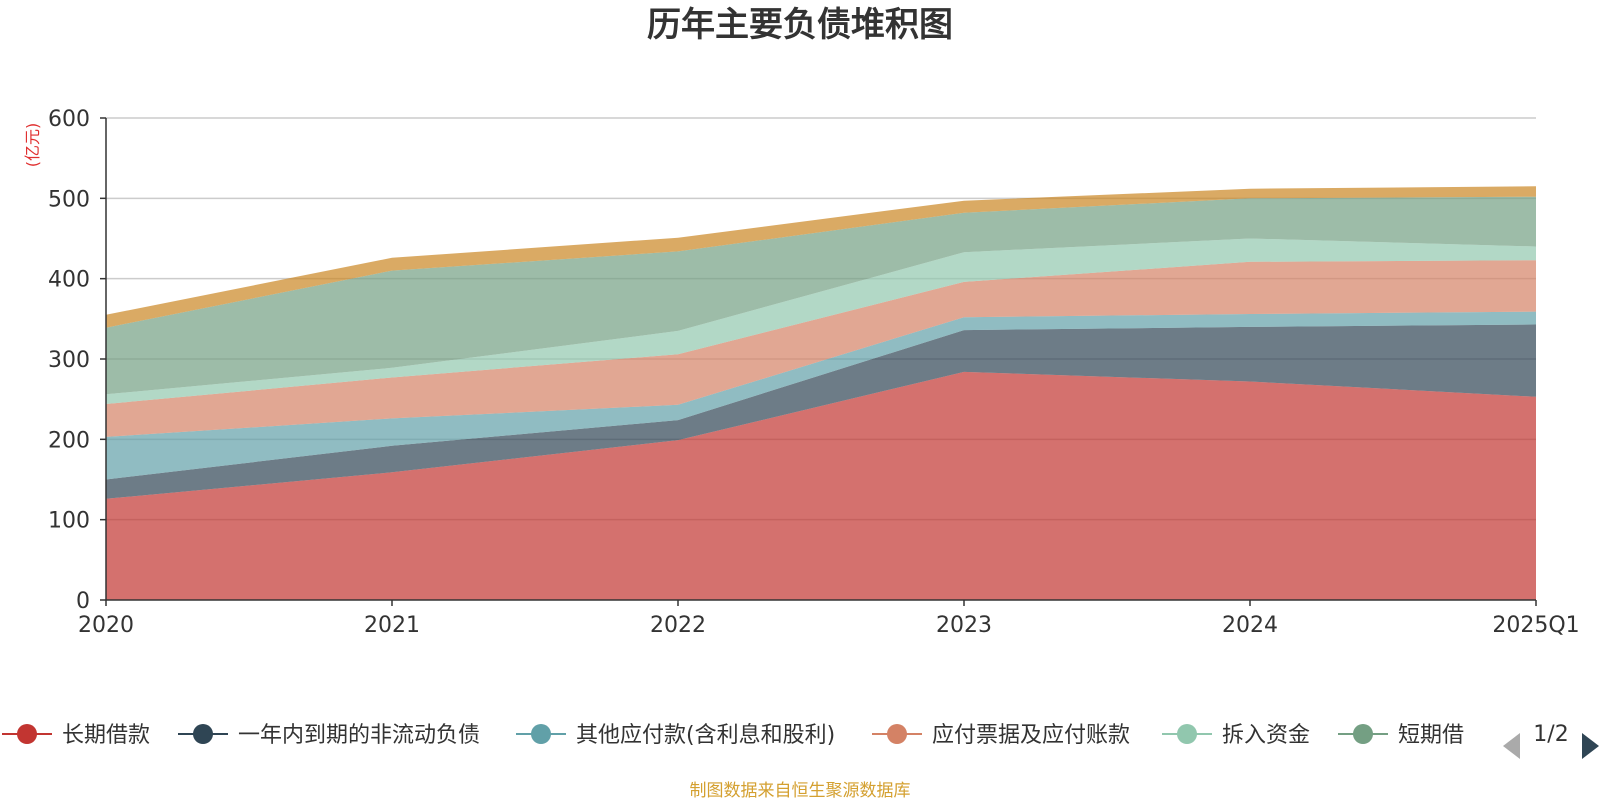 This screenshot has width=1600, height=800. I want to click on y-tick-label: 600, so click(69, 119).